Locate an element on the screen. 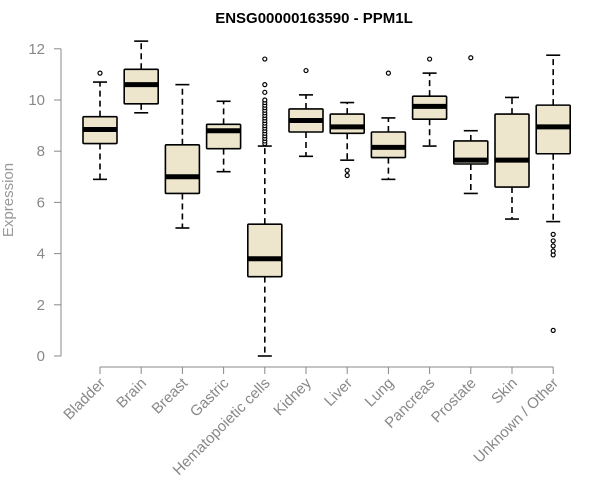  x-tick-label: Prostate is located at coordinates (454, 401).